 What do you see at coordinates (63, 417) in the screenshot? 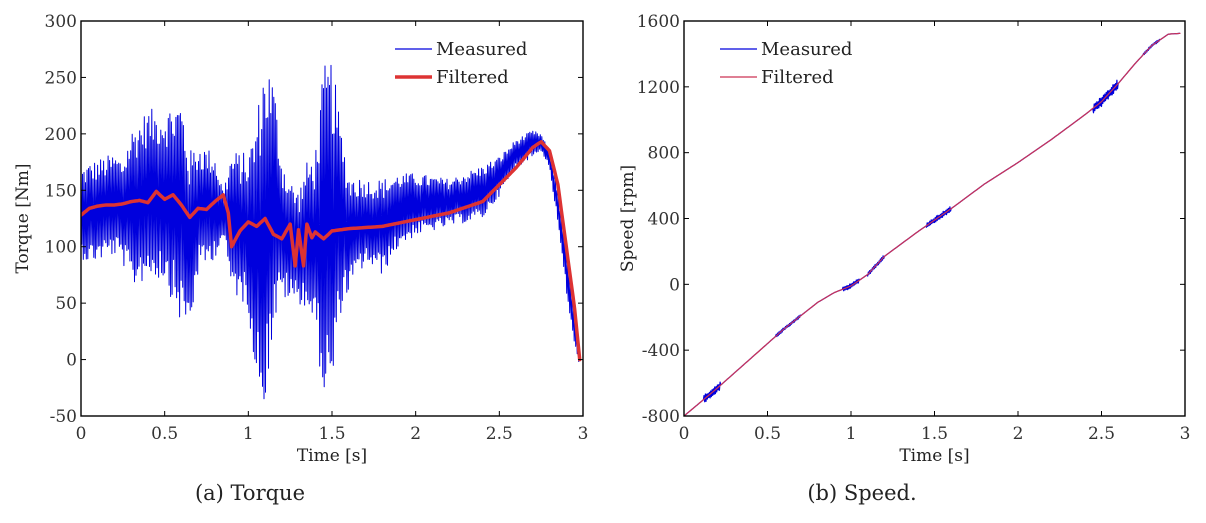
I see `y-tick-label: -50` at bounding box center [63, 417].